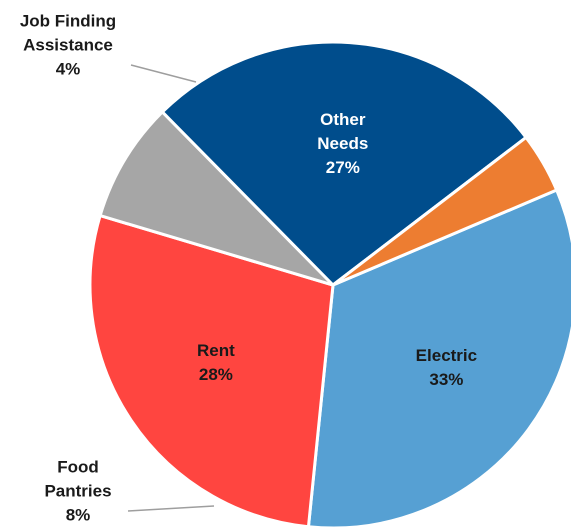 This screenshot has width=571, height=529. I want to click on slice-category-label: Job Finding, so click(68, 20).